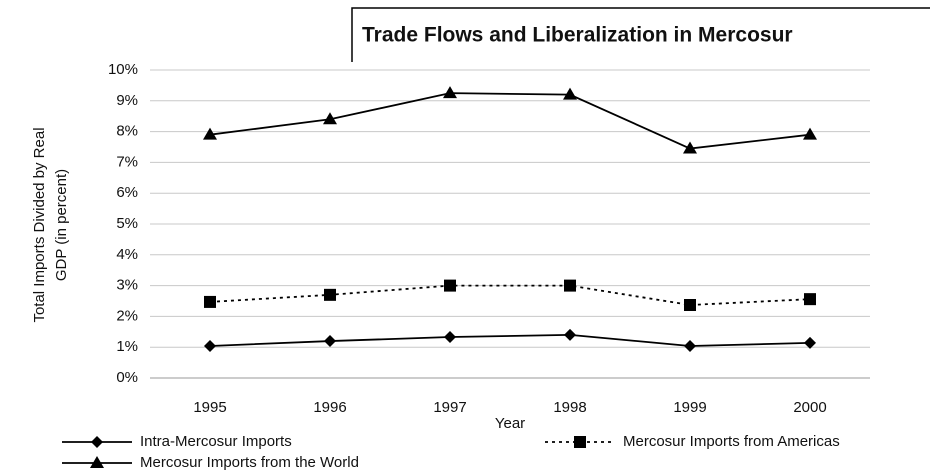 The width and height of the screenshot is (930, 476). I want to click on y-axis-label: GDP (in percent), so click(61, 225).